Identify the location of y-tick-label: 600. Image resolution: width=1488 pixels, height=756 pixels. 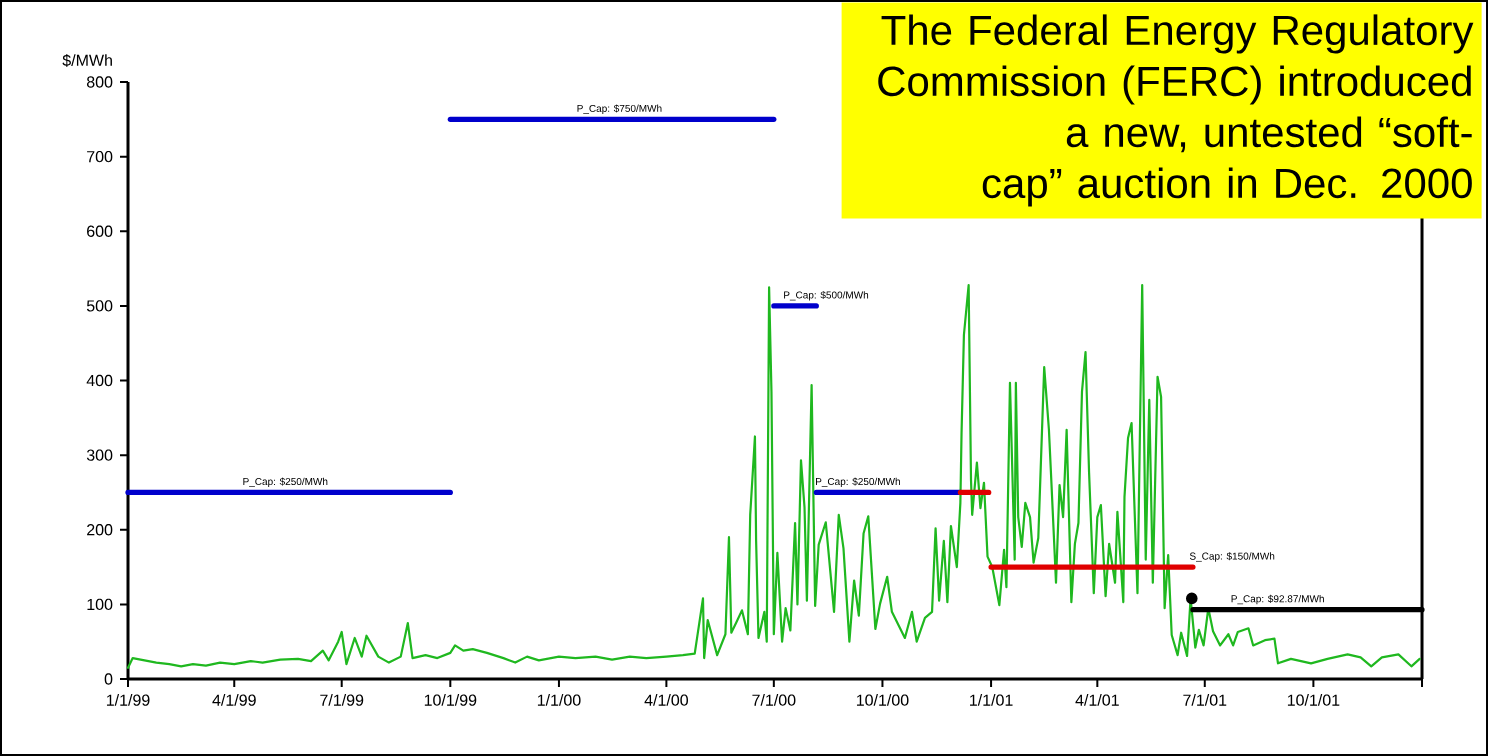
(100, 231).